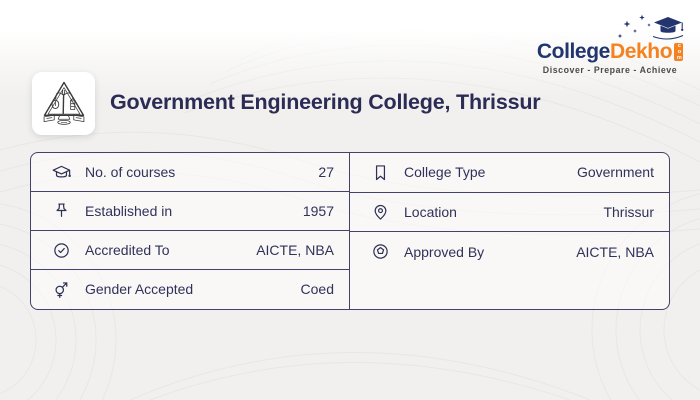  I want to click on info-value: Coed, so click(317, 289).